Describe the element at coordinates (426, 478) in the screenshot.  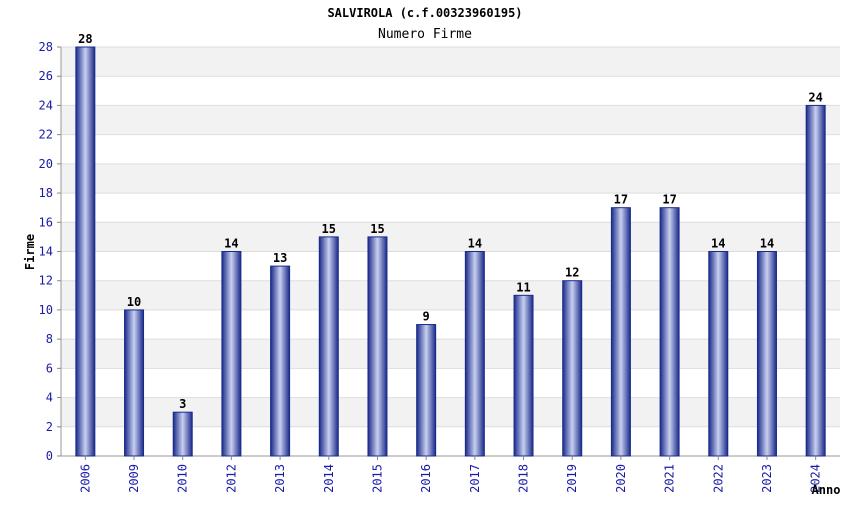
I see `x-tick-label: 2016` at that location.